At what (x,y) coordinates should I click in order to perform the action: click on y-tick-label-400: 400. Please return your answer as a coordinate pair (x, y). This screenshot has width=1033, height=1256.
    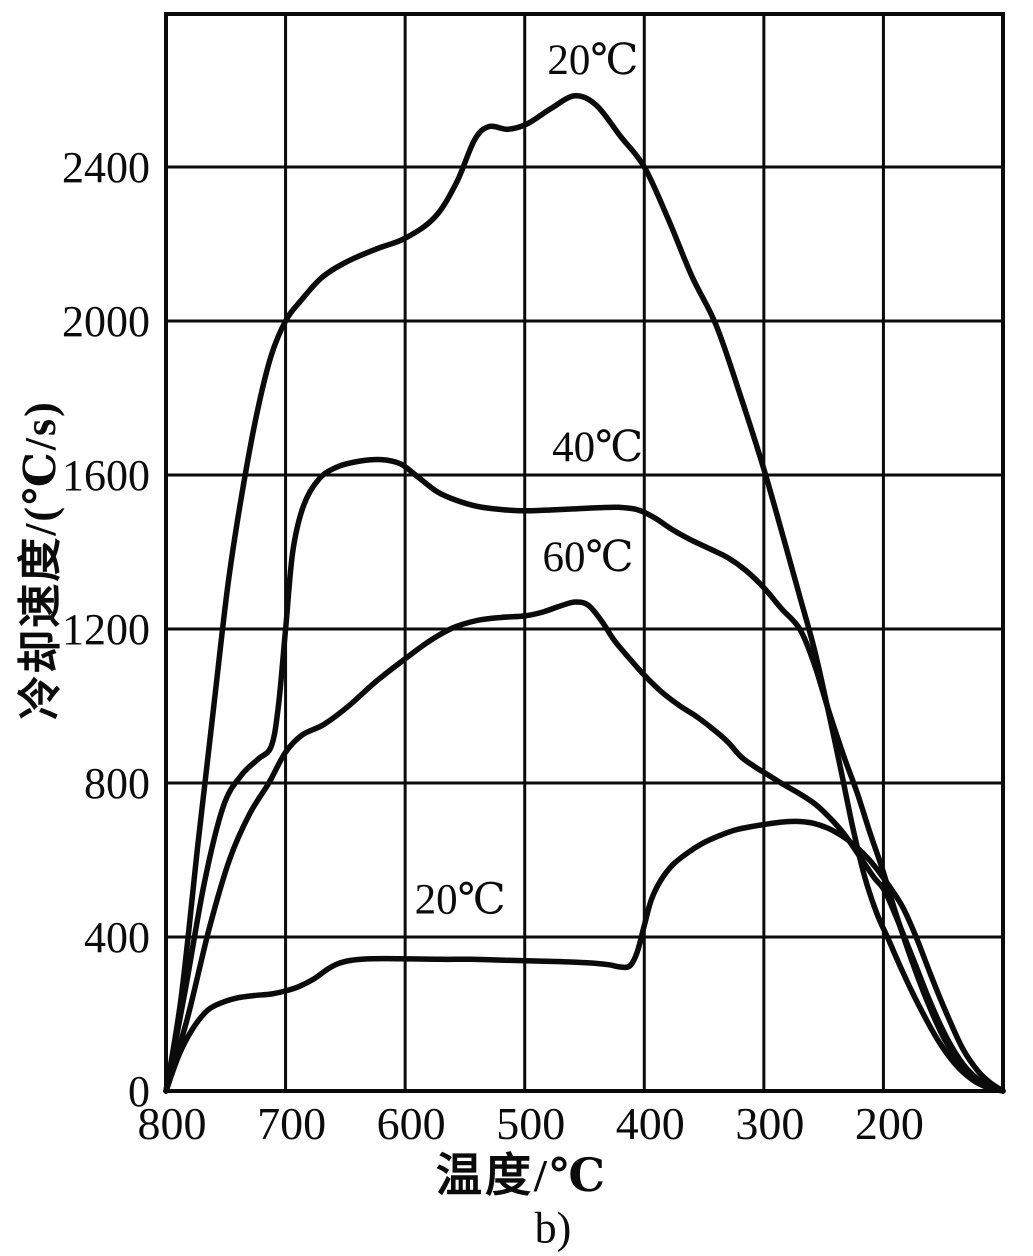
    Looking at the image, I should click on (117, 937).